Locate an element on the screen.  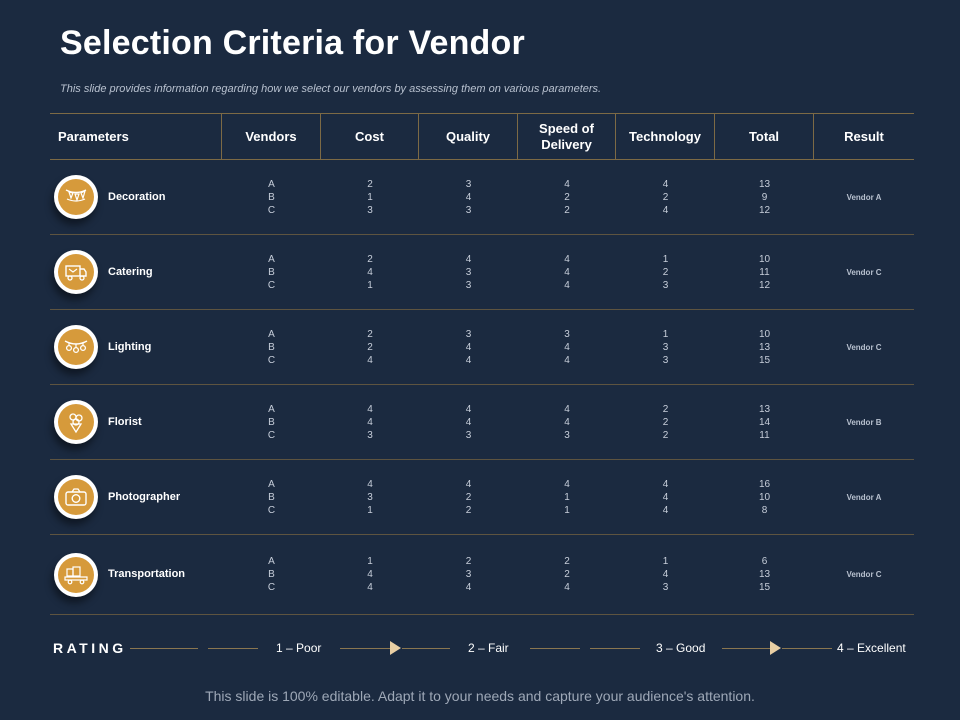
header-quality: Quality is located at coordinates (468, 136).